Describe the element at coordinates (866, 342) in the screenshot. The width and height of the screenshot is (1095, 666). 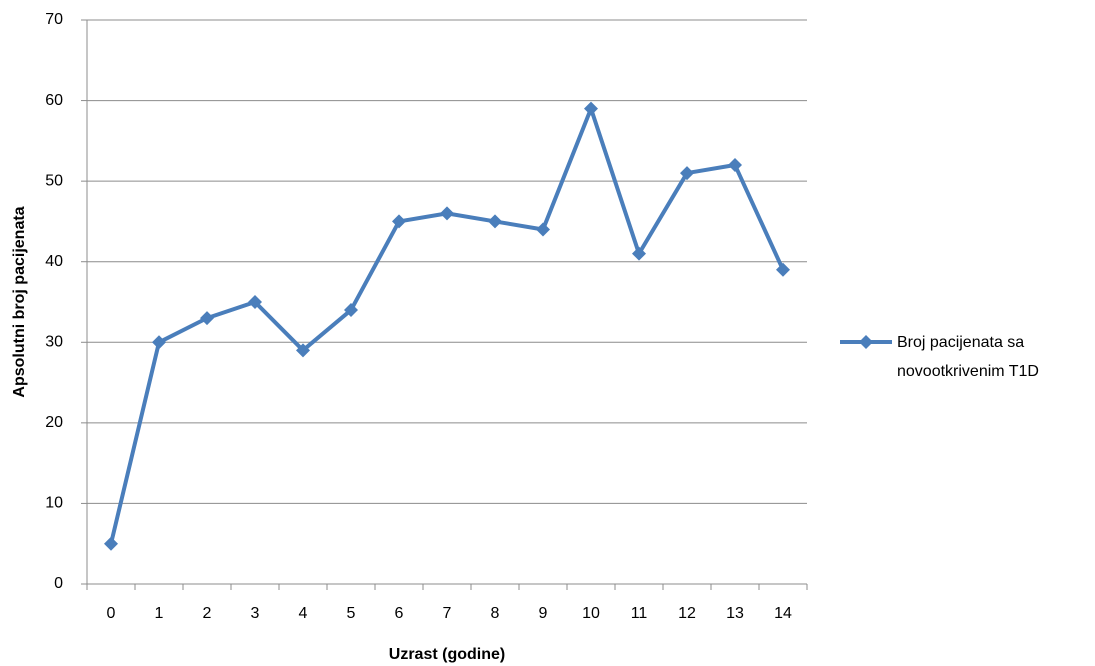
I see `legend-marker` at that location.